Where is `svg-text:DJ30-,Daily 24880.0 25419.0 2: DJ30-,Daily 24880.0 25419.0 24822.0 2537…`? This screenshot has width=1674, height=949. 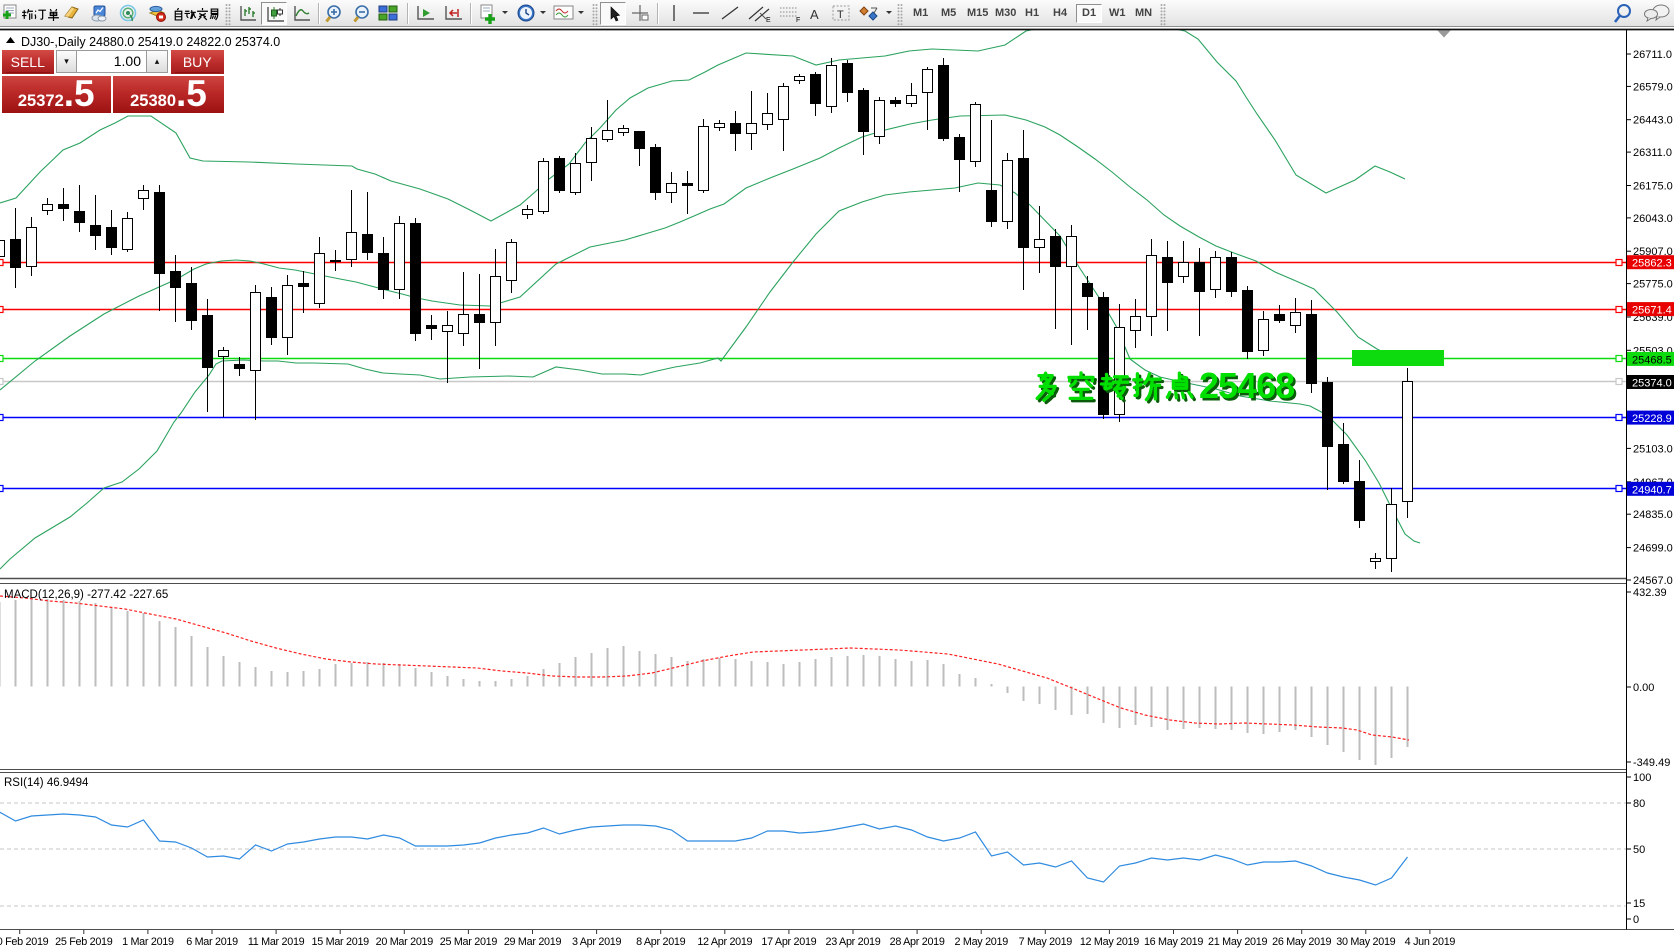
svg-text:DJ30-,Daily 24880.0 25419.0 2: DJ30-,Daily 24880.0 25419.0 24822.0 2537… is located at coordinates (150, 42).